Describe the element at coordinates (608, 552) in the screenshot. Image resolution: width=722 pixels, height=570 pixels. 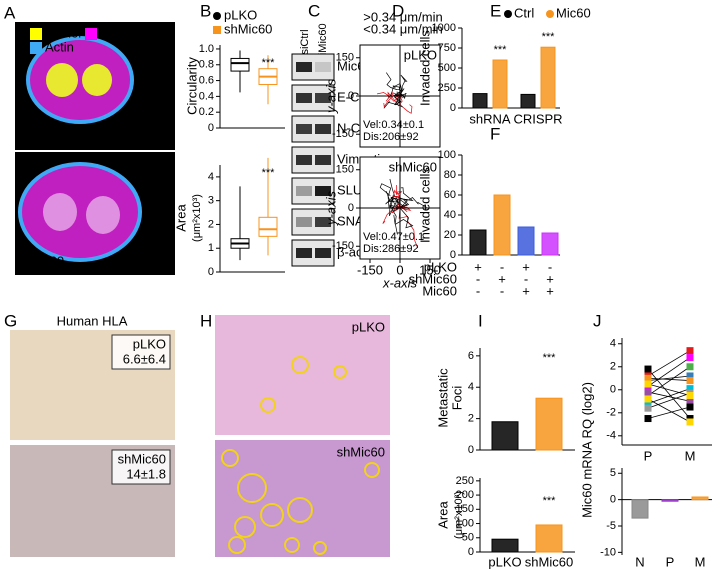
I see `y-tick-label: -10` at that location.